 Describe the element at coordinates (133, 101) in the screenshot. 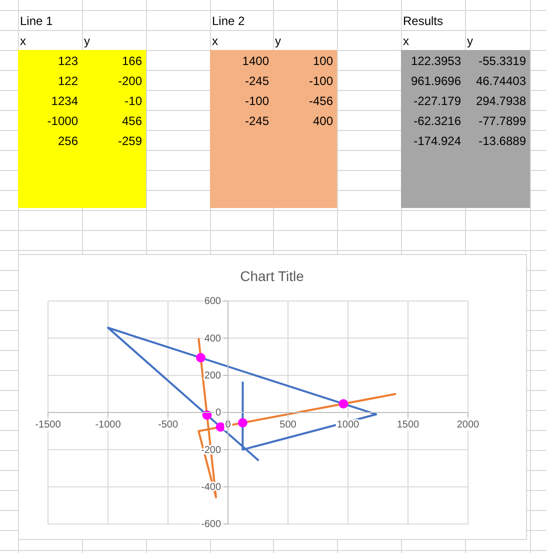

I see `text: -10` at that location.